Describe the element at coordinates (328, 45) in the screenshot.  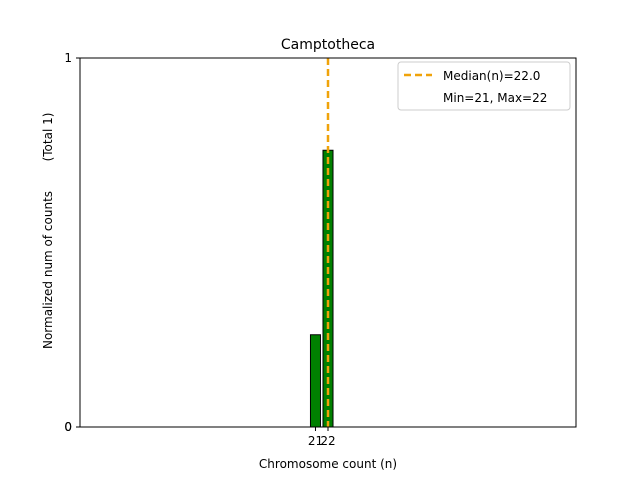
I see `chart-title: Camptotheca` at that location.